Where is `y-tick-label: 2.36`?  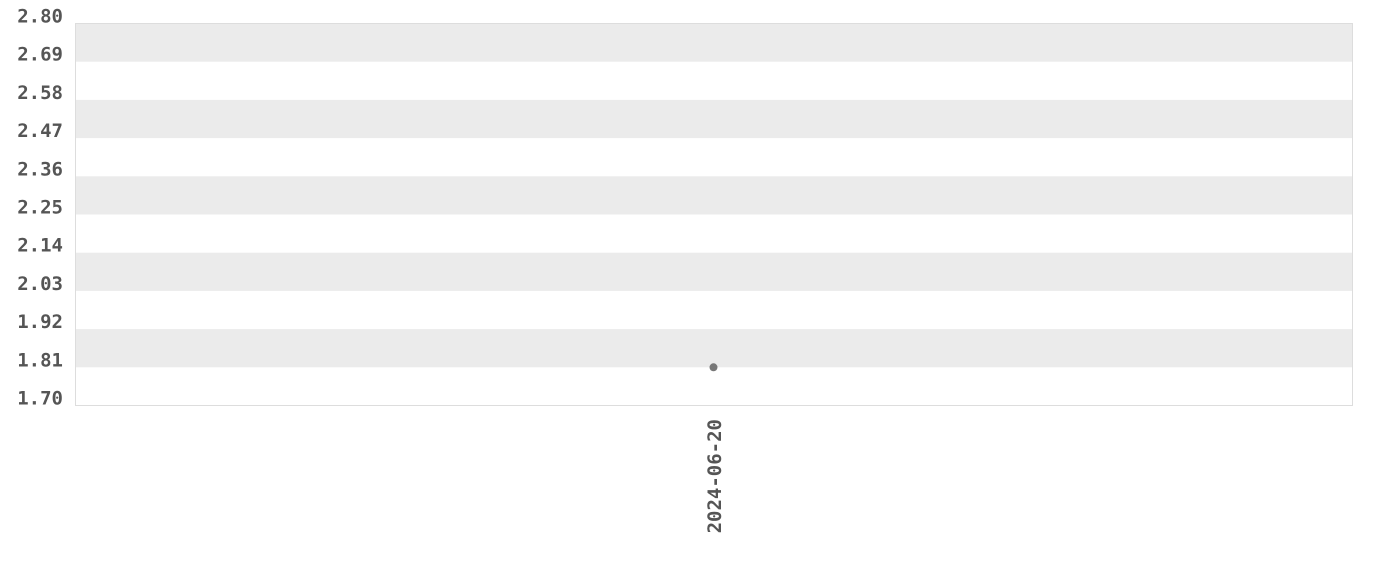
y-tick-label: 2.36 is located at coordinates (40, 169).